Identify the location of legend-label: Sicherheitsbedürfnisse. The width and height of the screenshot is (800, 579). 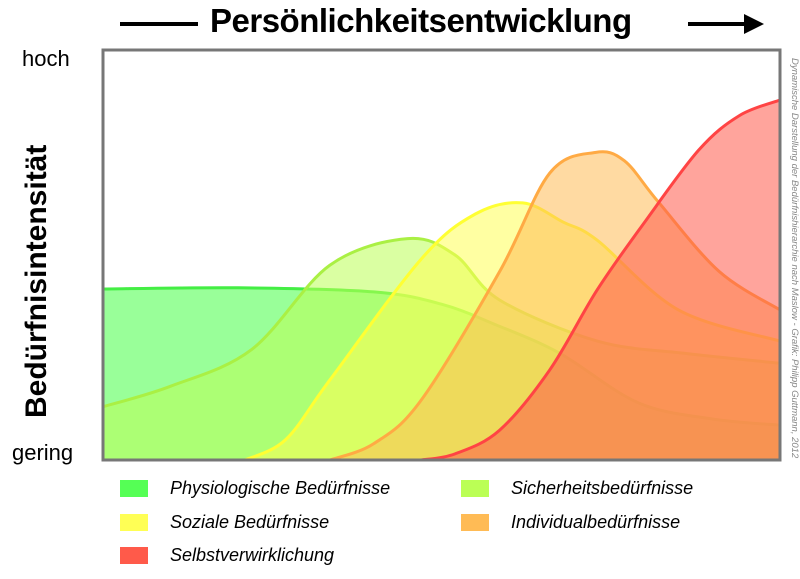
(602, 488).